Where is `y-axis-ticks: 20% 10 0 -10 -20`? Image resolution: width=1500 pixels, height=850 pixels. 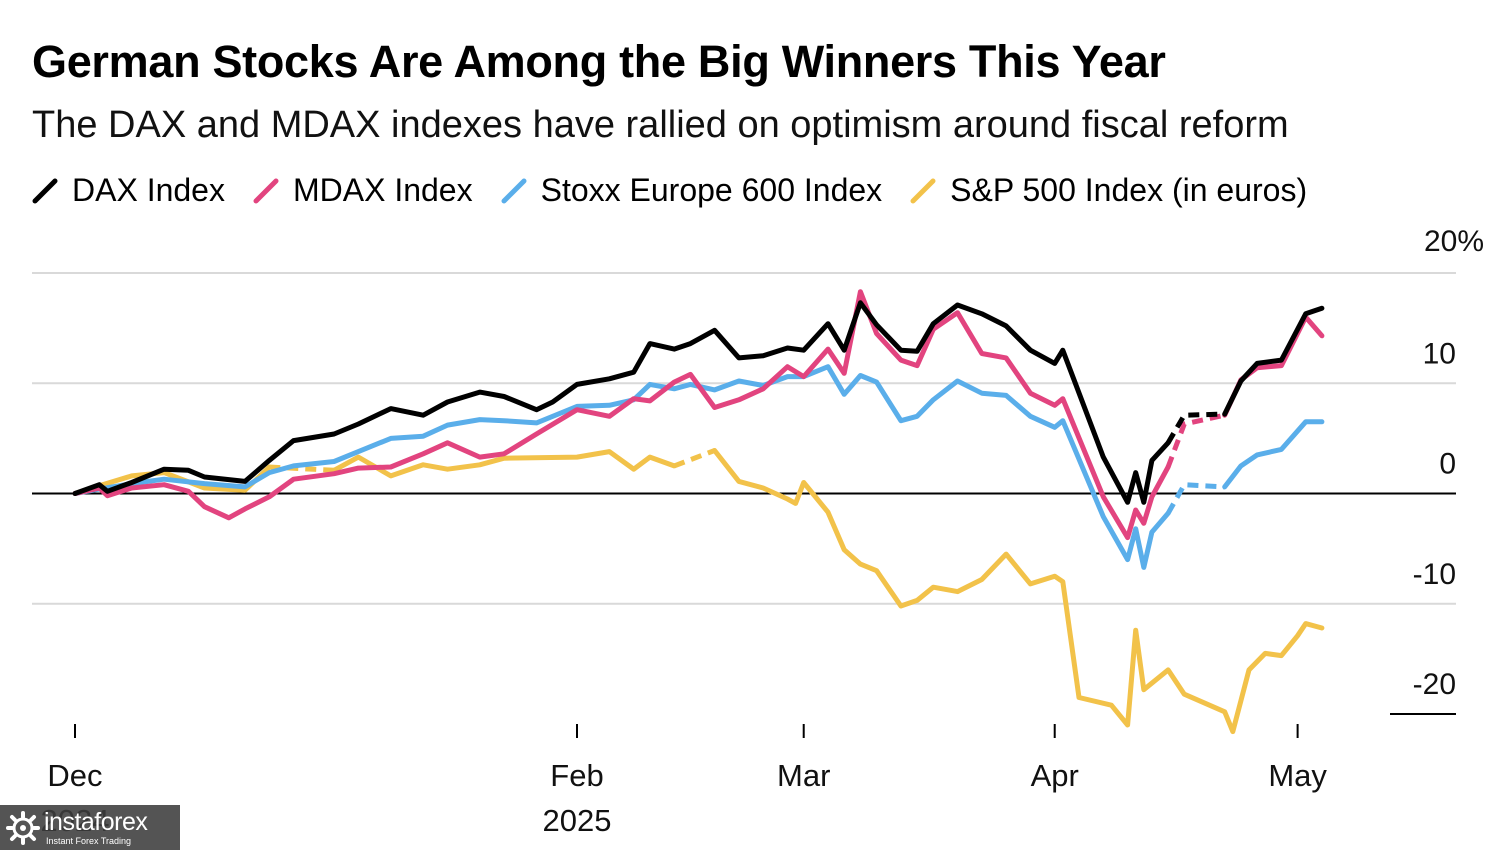
y-axis-ticks: 20% 10 0 -10 -20 is located at coordinates (1448, 463).